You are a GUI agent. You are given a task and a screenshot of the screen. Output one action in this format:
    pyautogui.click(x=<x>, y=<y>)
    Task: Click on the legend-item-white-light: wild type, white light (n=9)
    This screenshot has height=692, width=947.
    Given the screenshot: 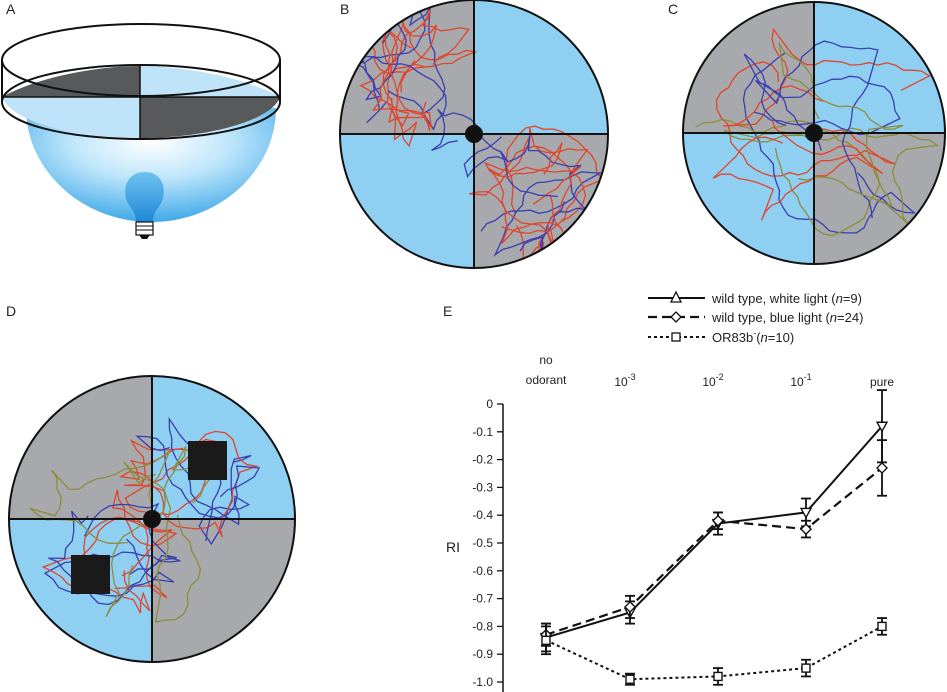 What is the action you would take?
    pyautogui.click(x=755, y=298)
    